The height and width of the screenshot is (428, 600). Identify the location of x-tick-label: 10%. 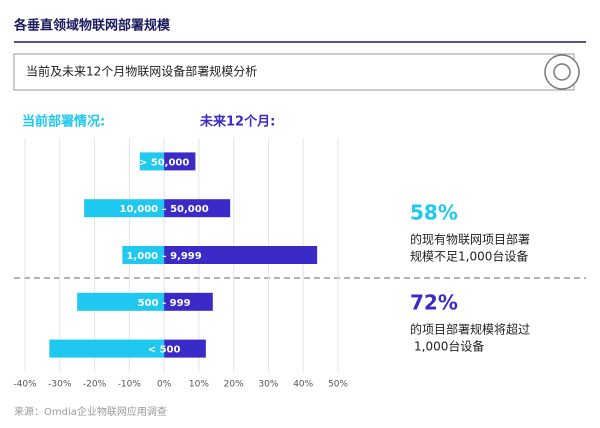
(199, 385).